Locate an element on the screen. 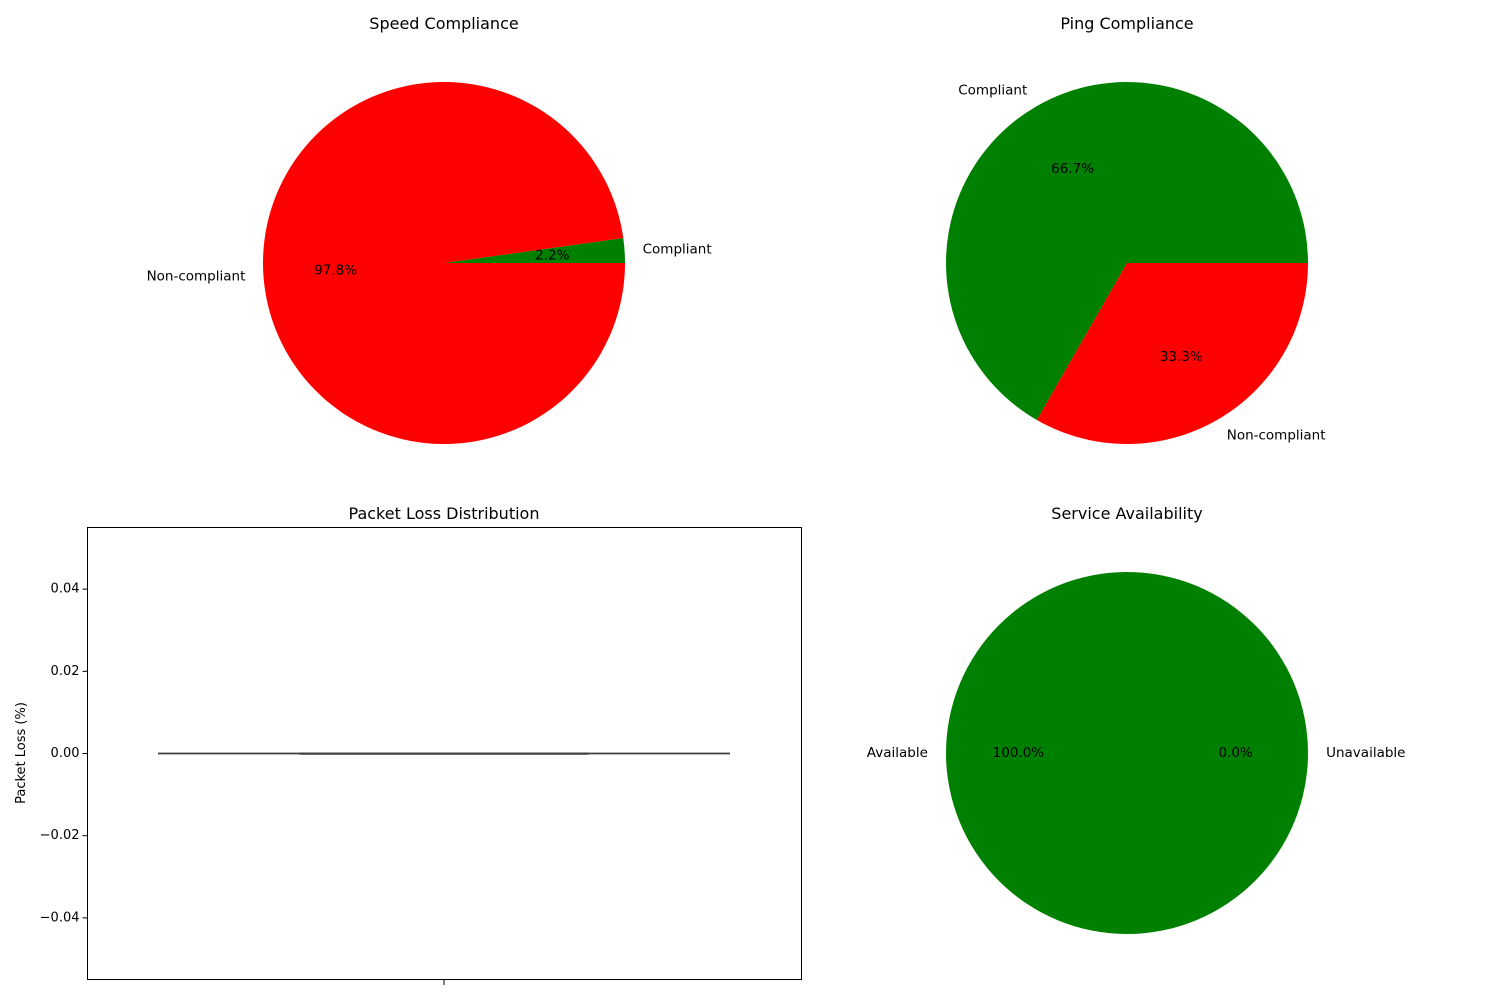 The width and height of the screenshot is (1500, 1000). ping-compliance-pct-compliant: 66.7% is located at coordinates (1072, 169).